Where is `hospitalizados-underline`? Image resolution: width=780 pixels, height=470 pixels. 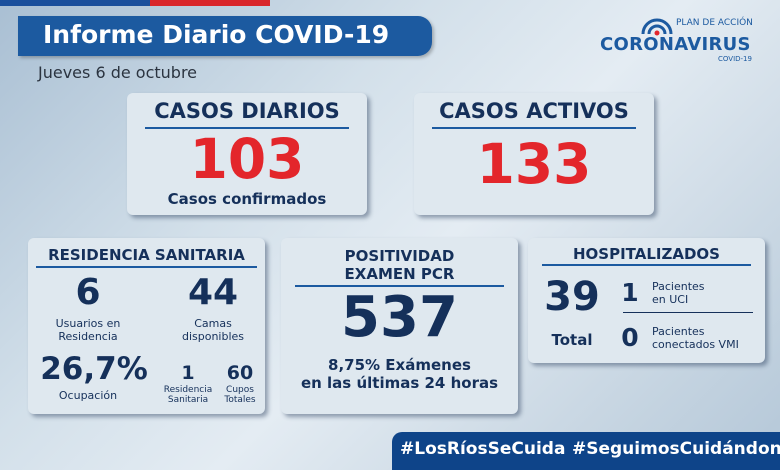 hospitalizados-underline is located at coordinates (646, 265).